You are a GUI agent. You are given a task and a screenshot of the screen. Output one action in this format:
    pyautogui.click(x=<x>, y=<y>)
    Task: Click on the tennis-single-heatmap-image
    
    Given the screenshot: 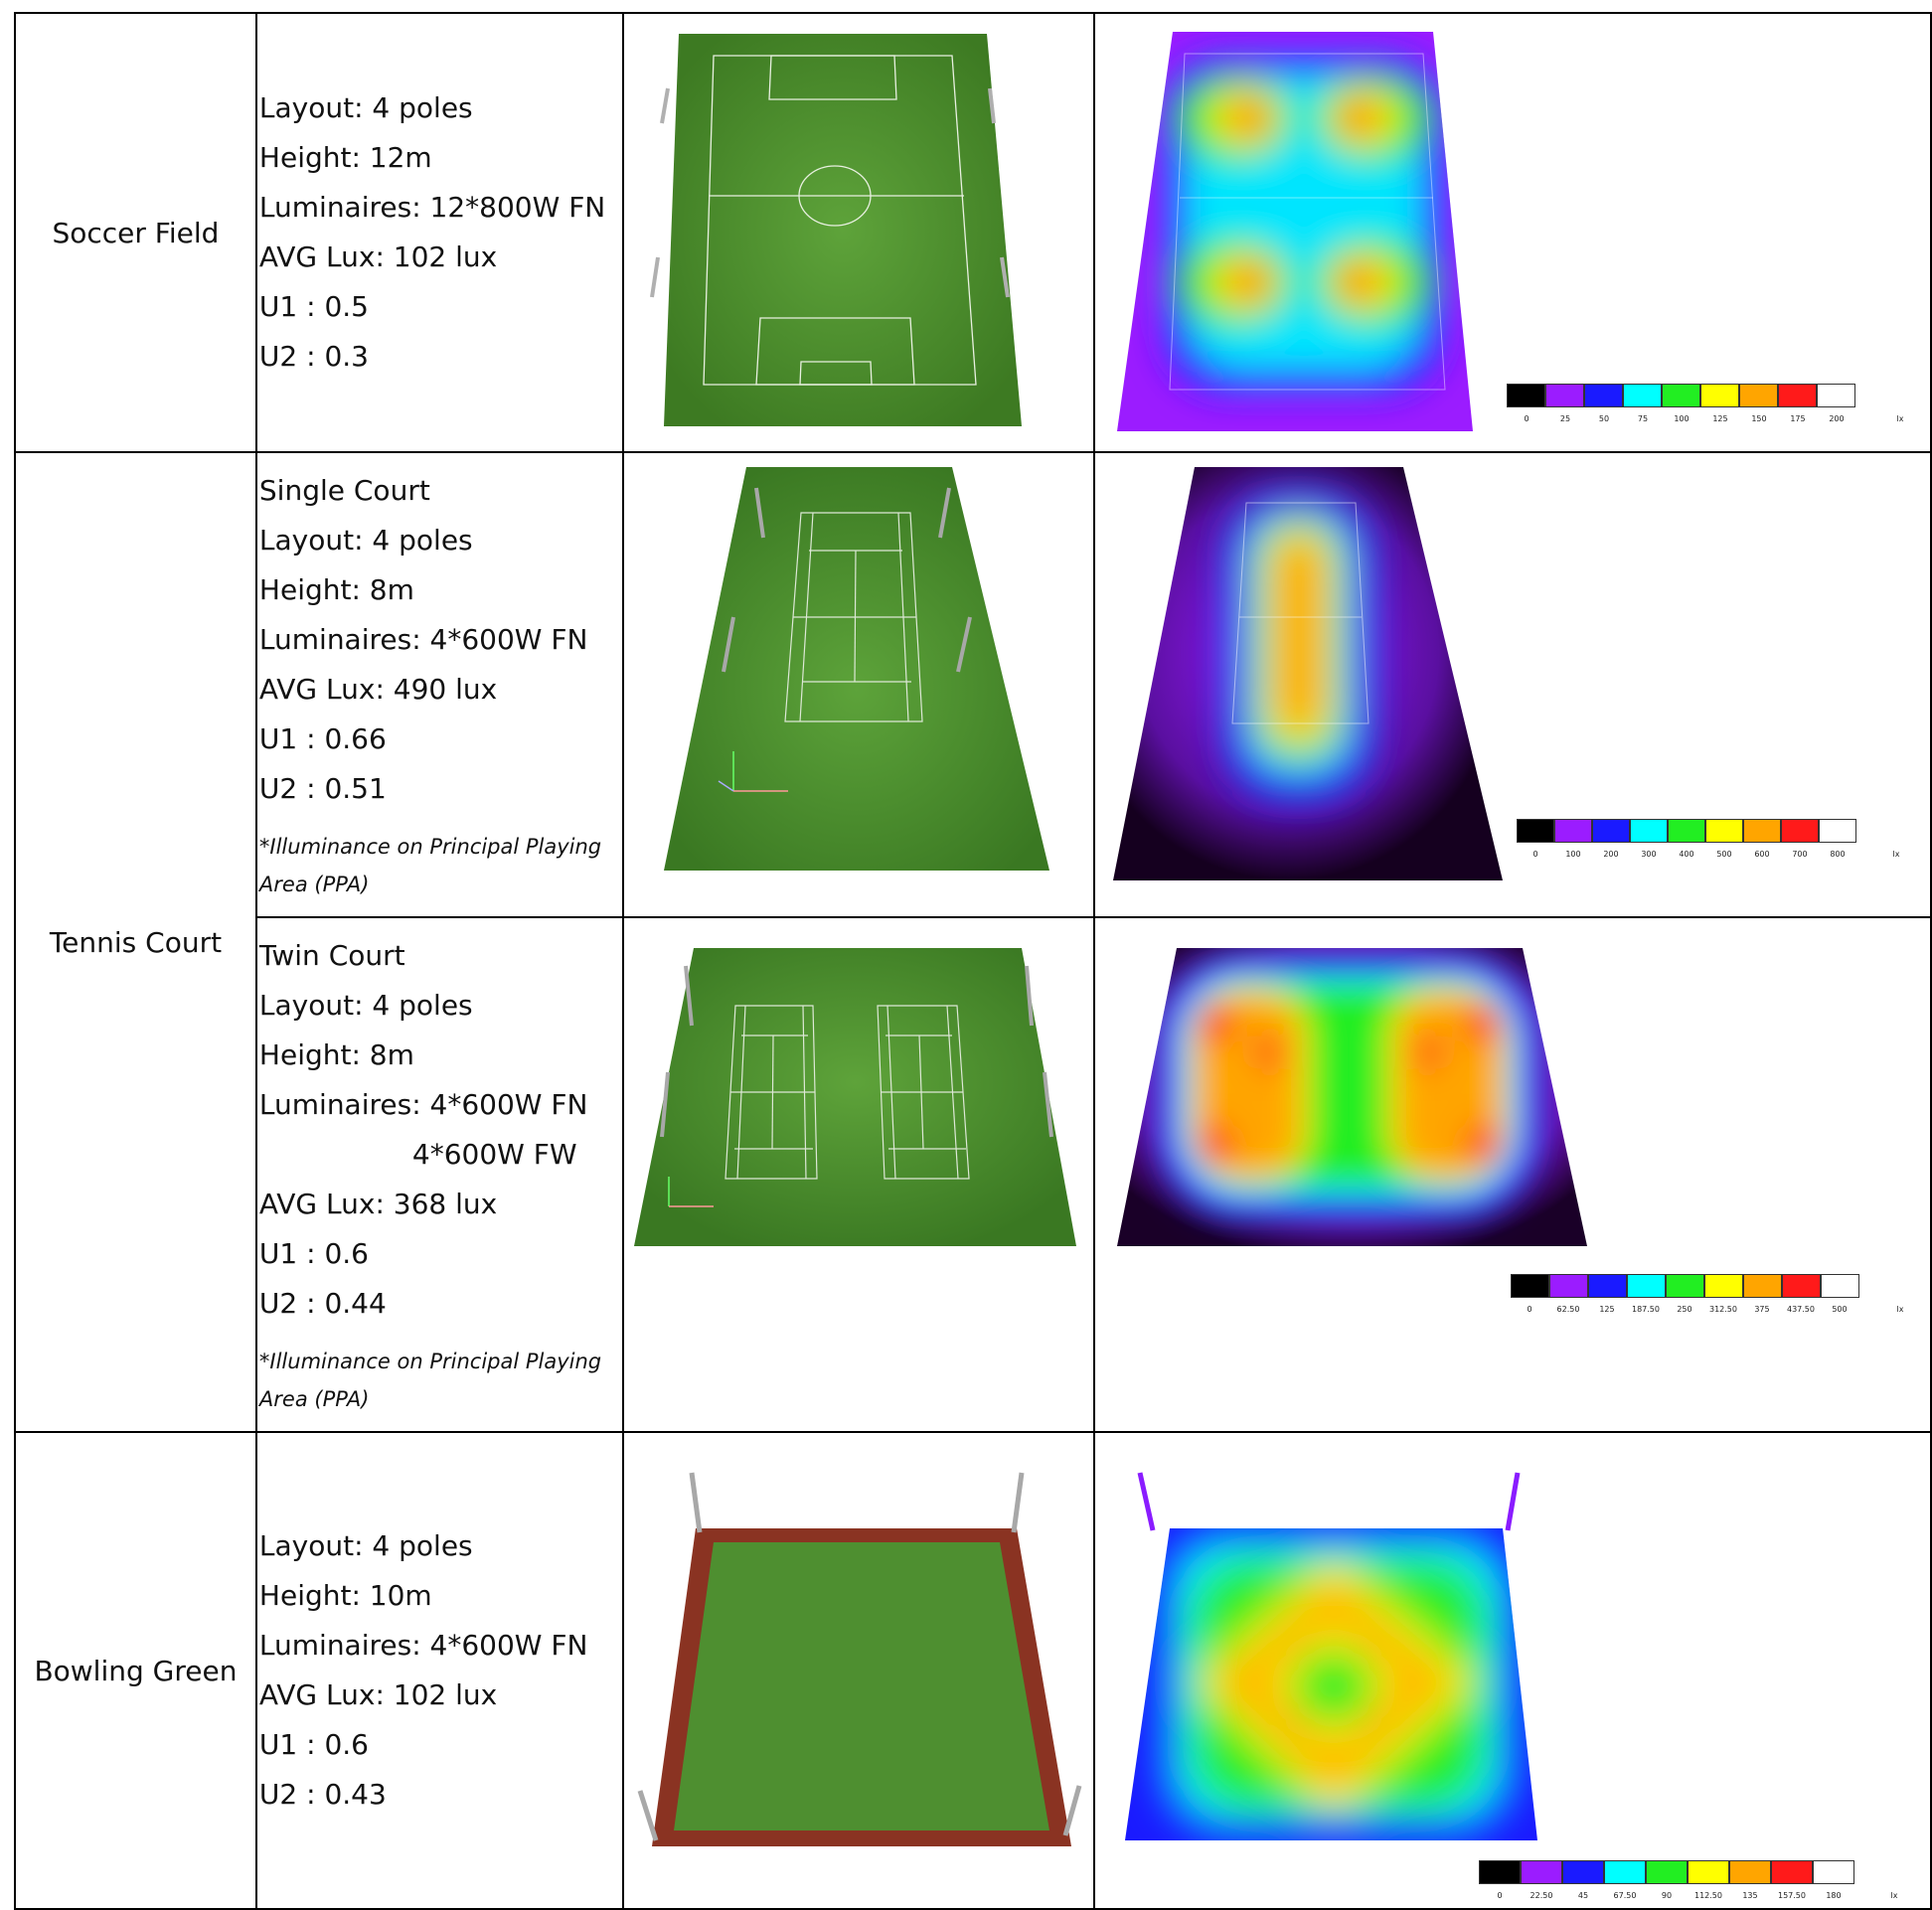 What is the action you would take?
    pyautogui.click(x=1307, y=673)
    